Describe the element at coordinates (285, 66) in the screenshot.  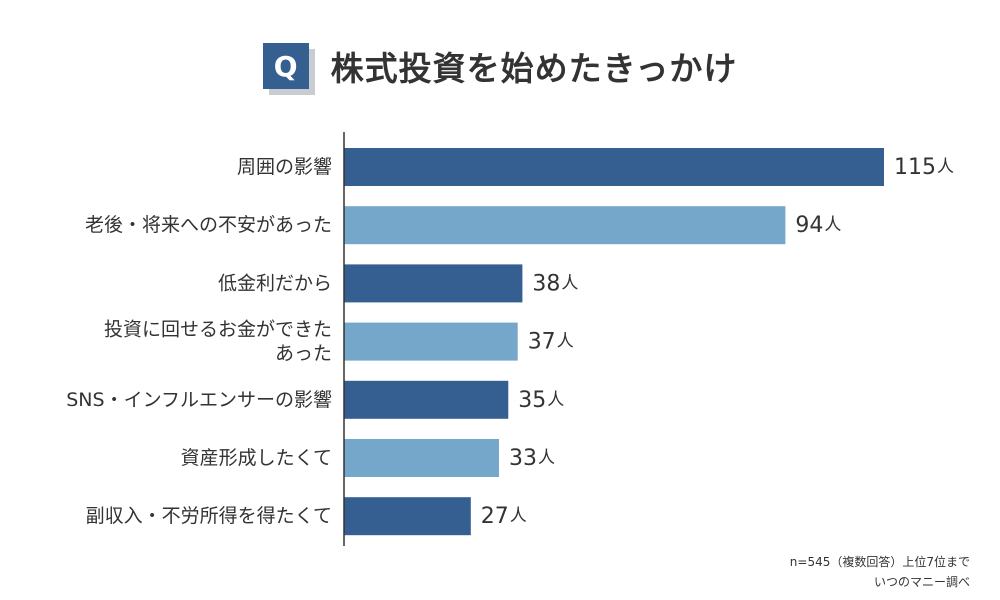
I see `question-badge-label: Q` at that location.